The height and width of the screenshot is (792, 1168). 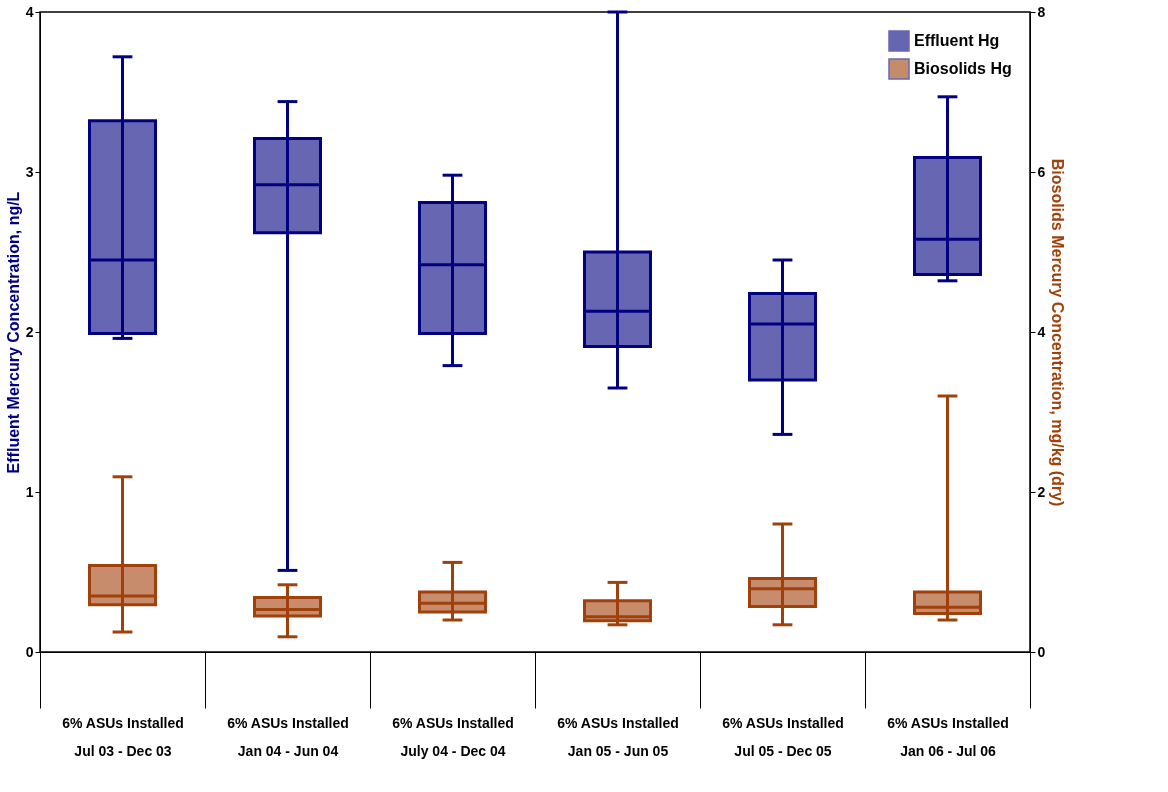 I want to click on y2-tick-label: 4, so click(x=1041, y=331).